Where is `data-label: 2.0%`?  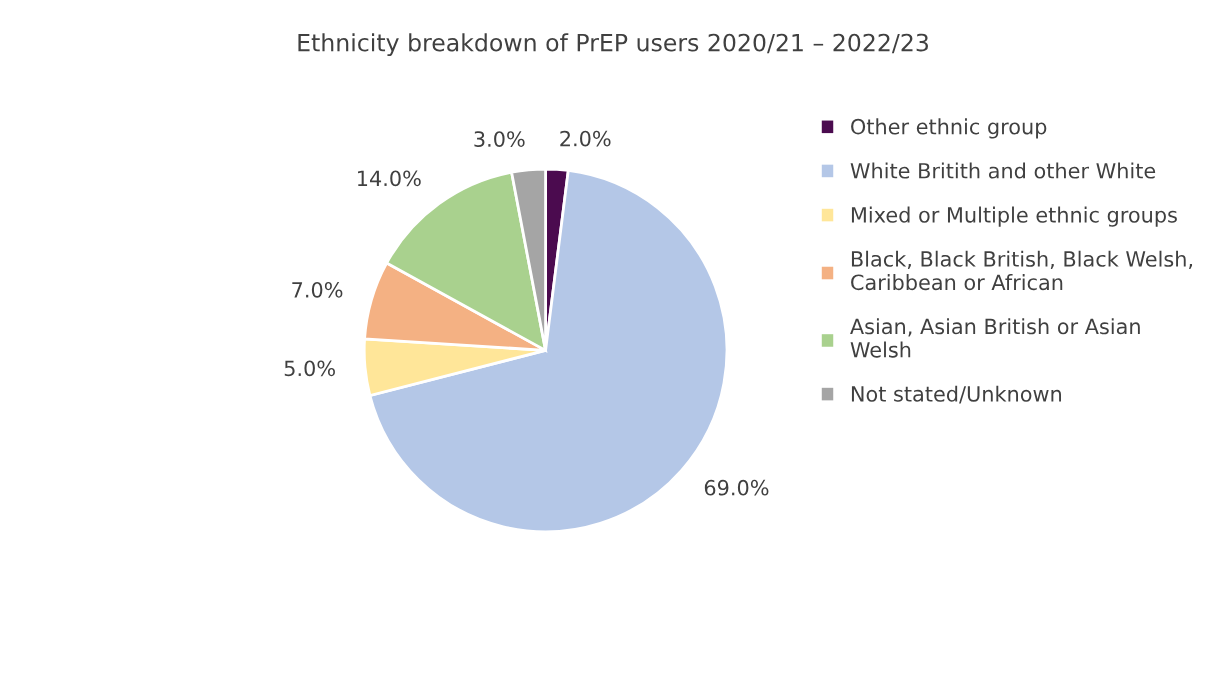
data-label: 2.0% is located at coordinates (585, 138).